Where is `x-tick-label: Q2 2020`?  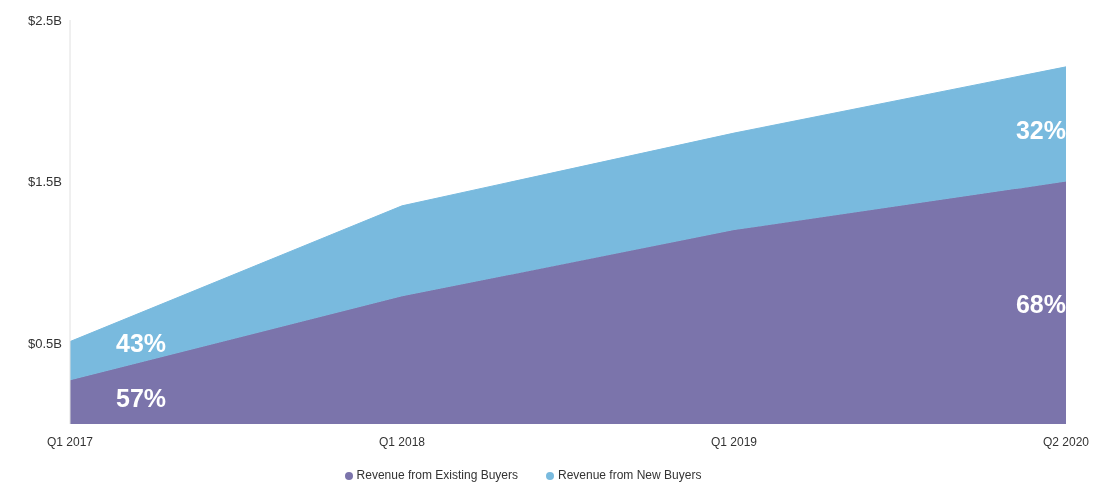
x-tick-label: Q2 2020 is located at coordinates (1066, 442).